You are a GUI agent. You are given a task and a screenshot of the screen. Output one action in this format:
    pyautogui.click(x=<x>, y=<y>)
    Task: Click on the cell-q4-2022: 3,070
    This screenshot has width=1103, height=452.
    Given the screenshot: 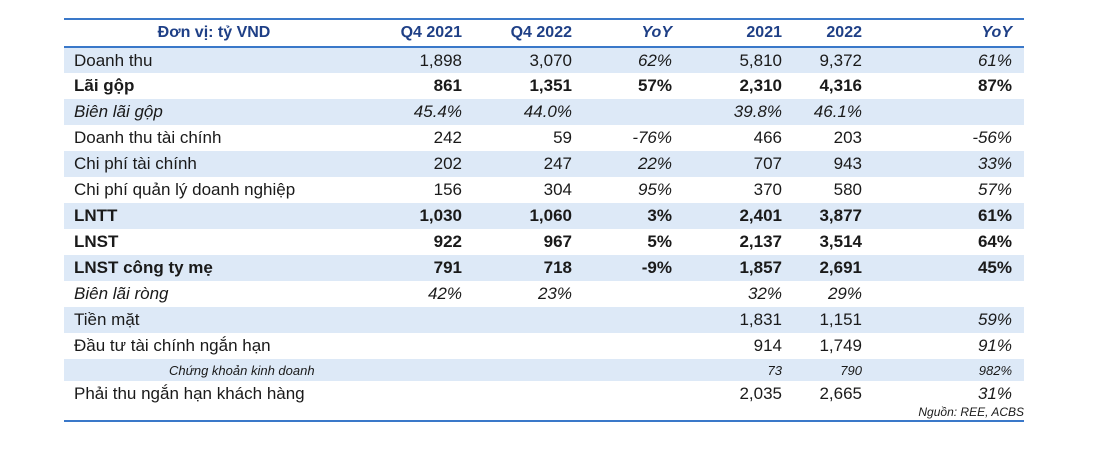 What is the action you would take?
    pyautogui.click(x=550, y=60)
    